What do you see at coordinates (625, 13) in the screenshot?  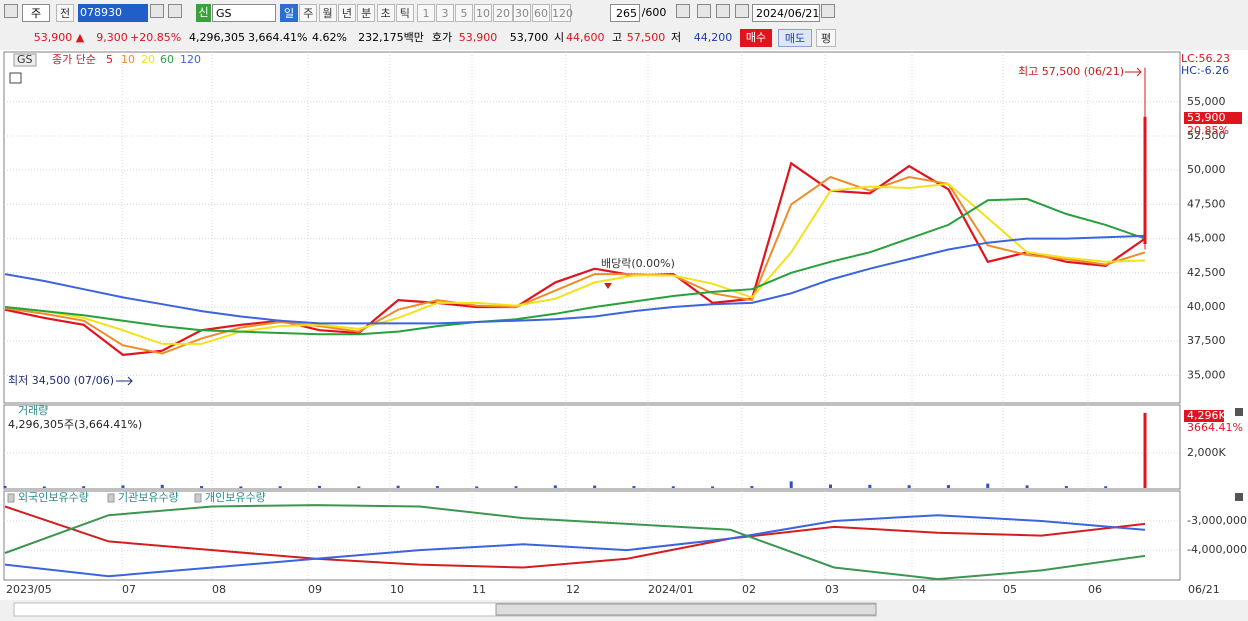 I see `blank-select: 265` at bounding box center [625, 13].